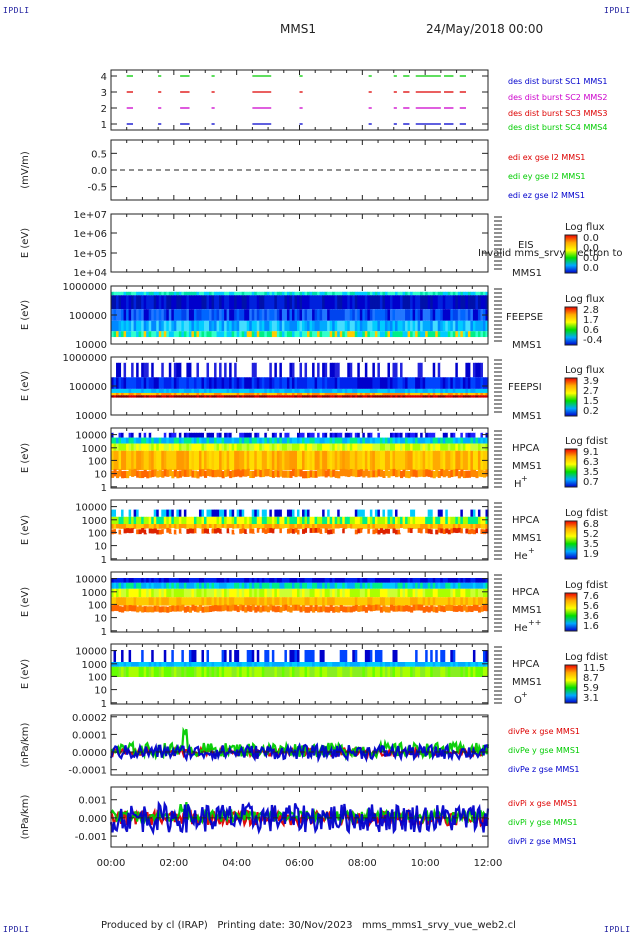  Describe the element at coordinates (591, 698) in the screenshot. I see `hpca-o-colorbar-tick: 3.1` at that location.